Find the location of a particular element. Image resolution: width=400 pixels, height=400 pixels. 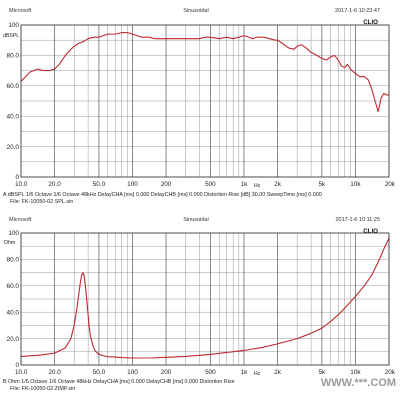

chart-a-header-center: Sinusoidal is located at coordinates (195, 11).